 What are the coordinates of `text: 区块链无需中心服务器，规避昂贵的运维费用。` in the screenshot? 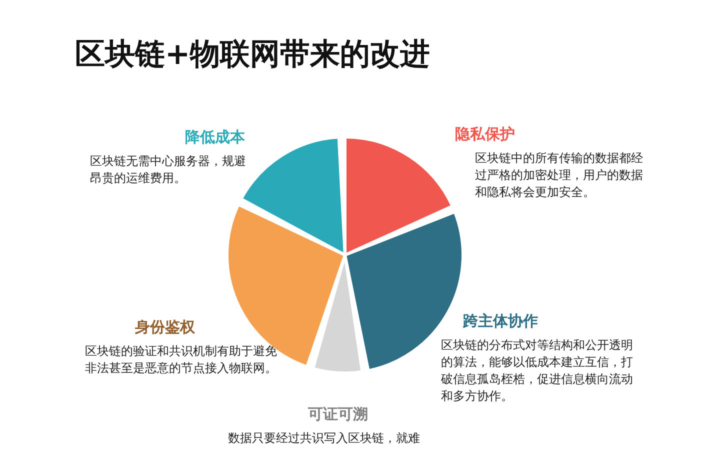 It's located at (168, 170).